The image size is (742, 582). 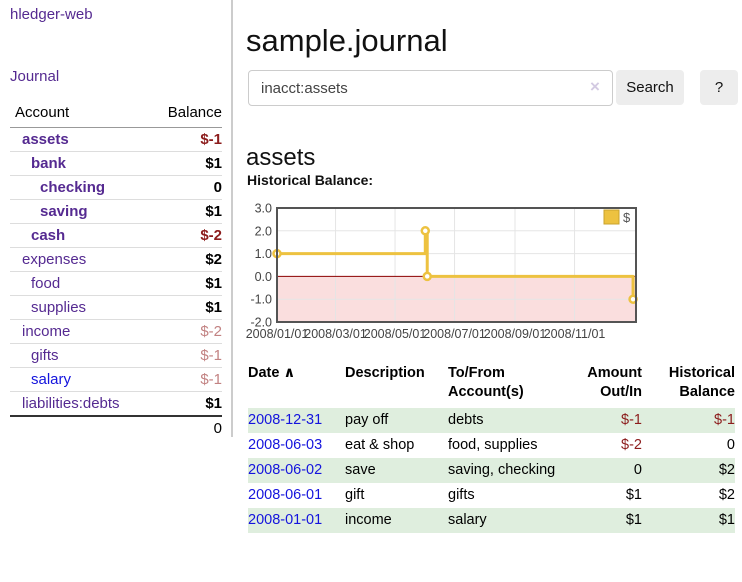 What do you see at coordinates (45, 139) in the screenshot?
I see `account-name-link: assets` at bounding box center [45, 139].